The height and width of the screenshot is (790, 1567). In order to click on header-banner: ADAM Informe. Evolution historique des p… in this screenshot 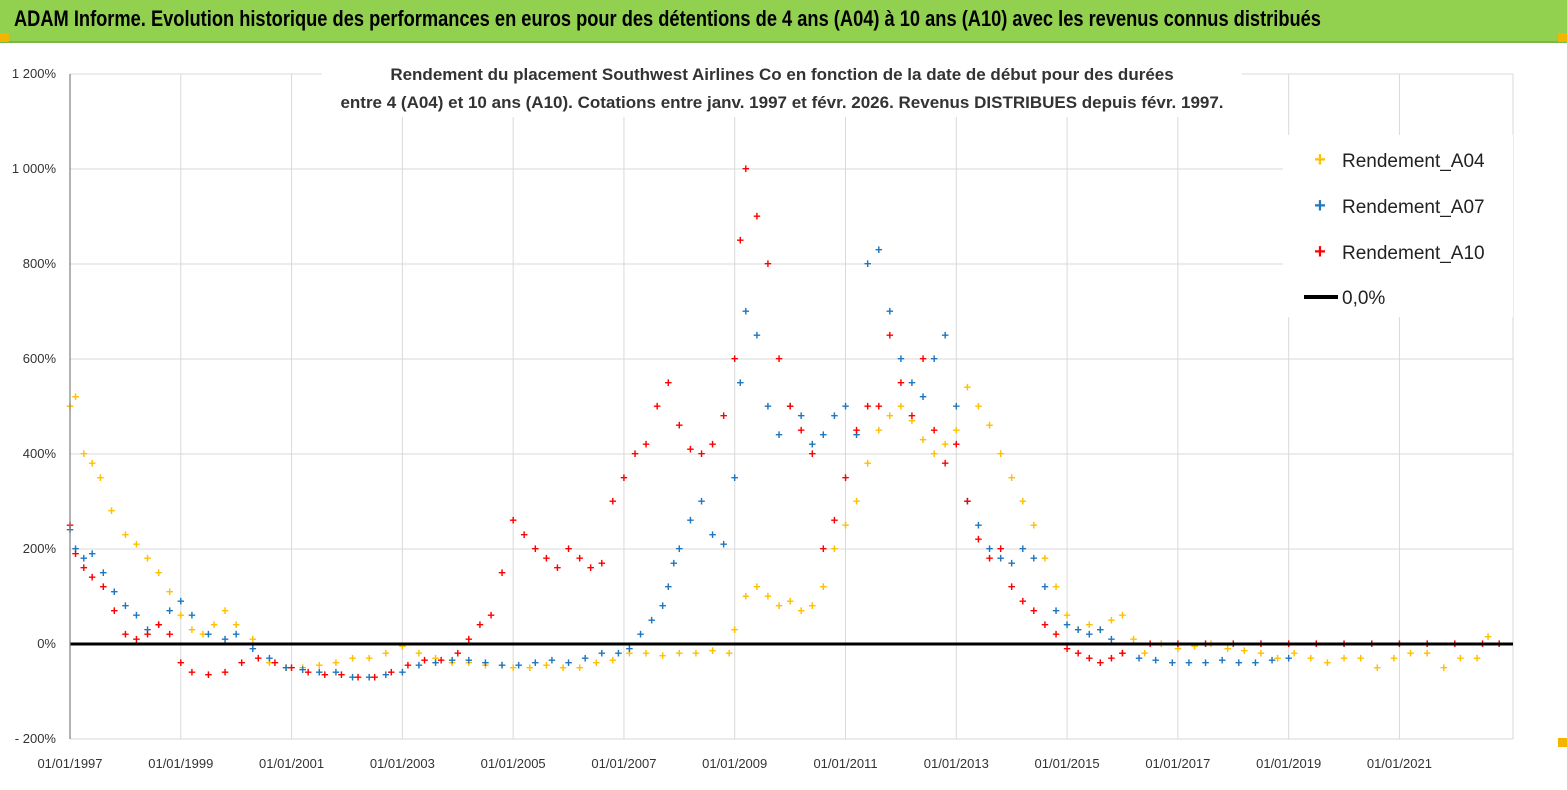, I will do `click(783, 21)`.